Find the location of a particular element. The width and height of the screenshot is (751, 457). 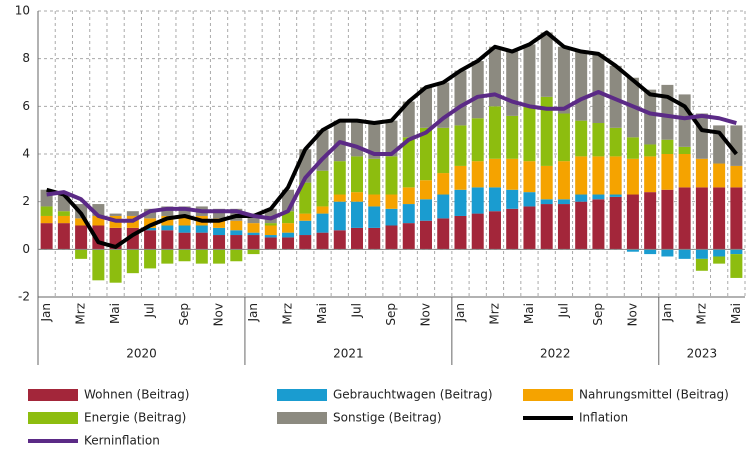

x-tick-label: Sep is located at coordinates (598, 314).